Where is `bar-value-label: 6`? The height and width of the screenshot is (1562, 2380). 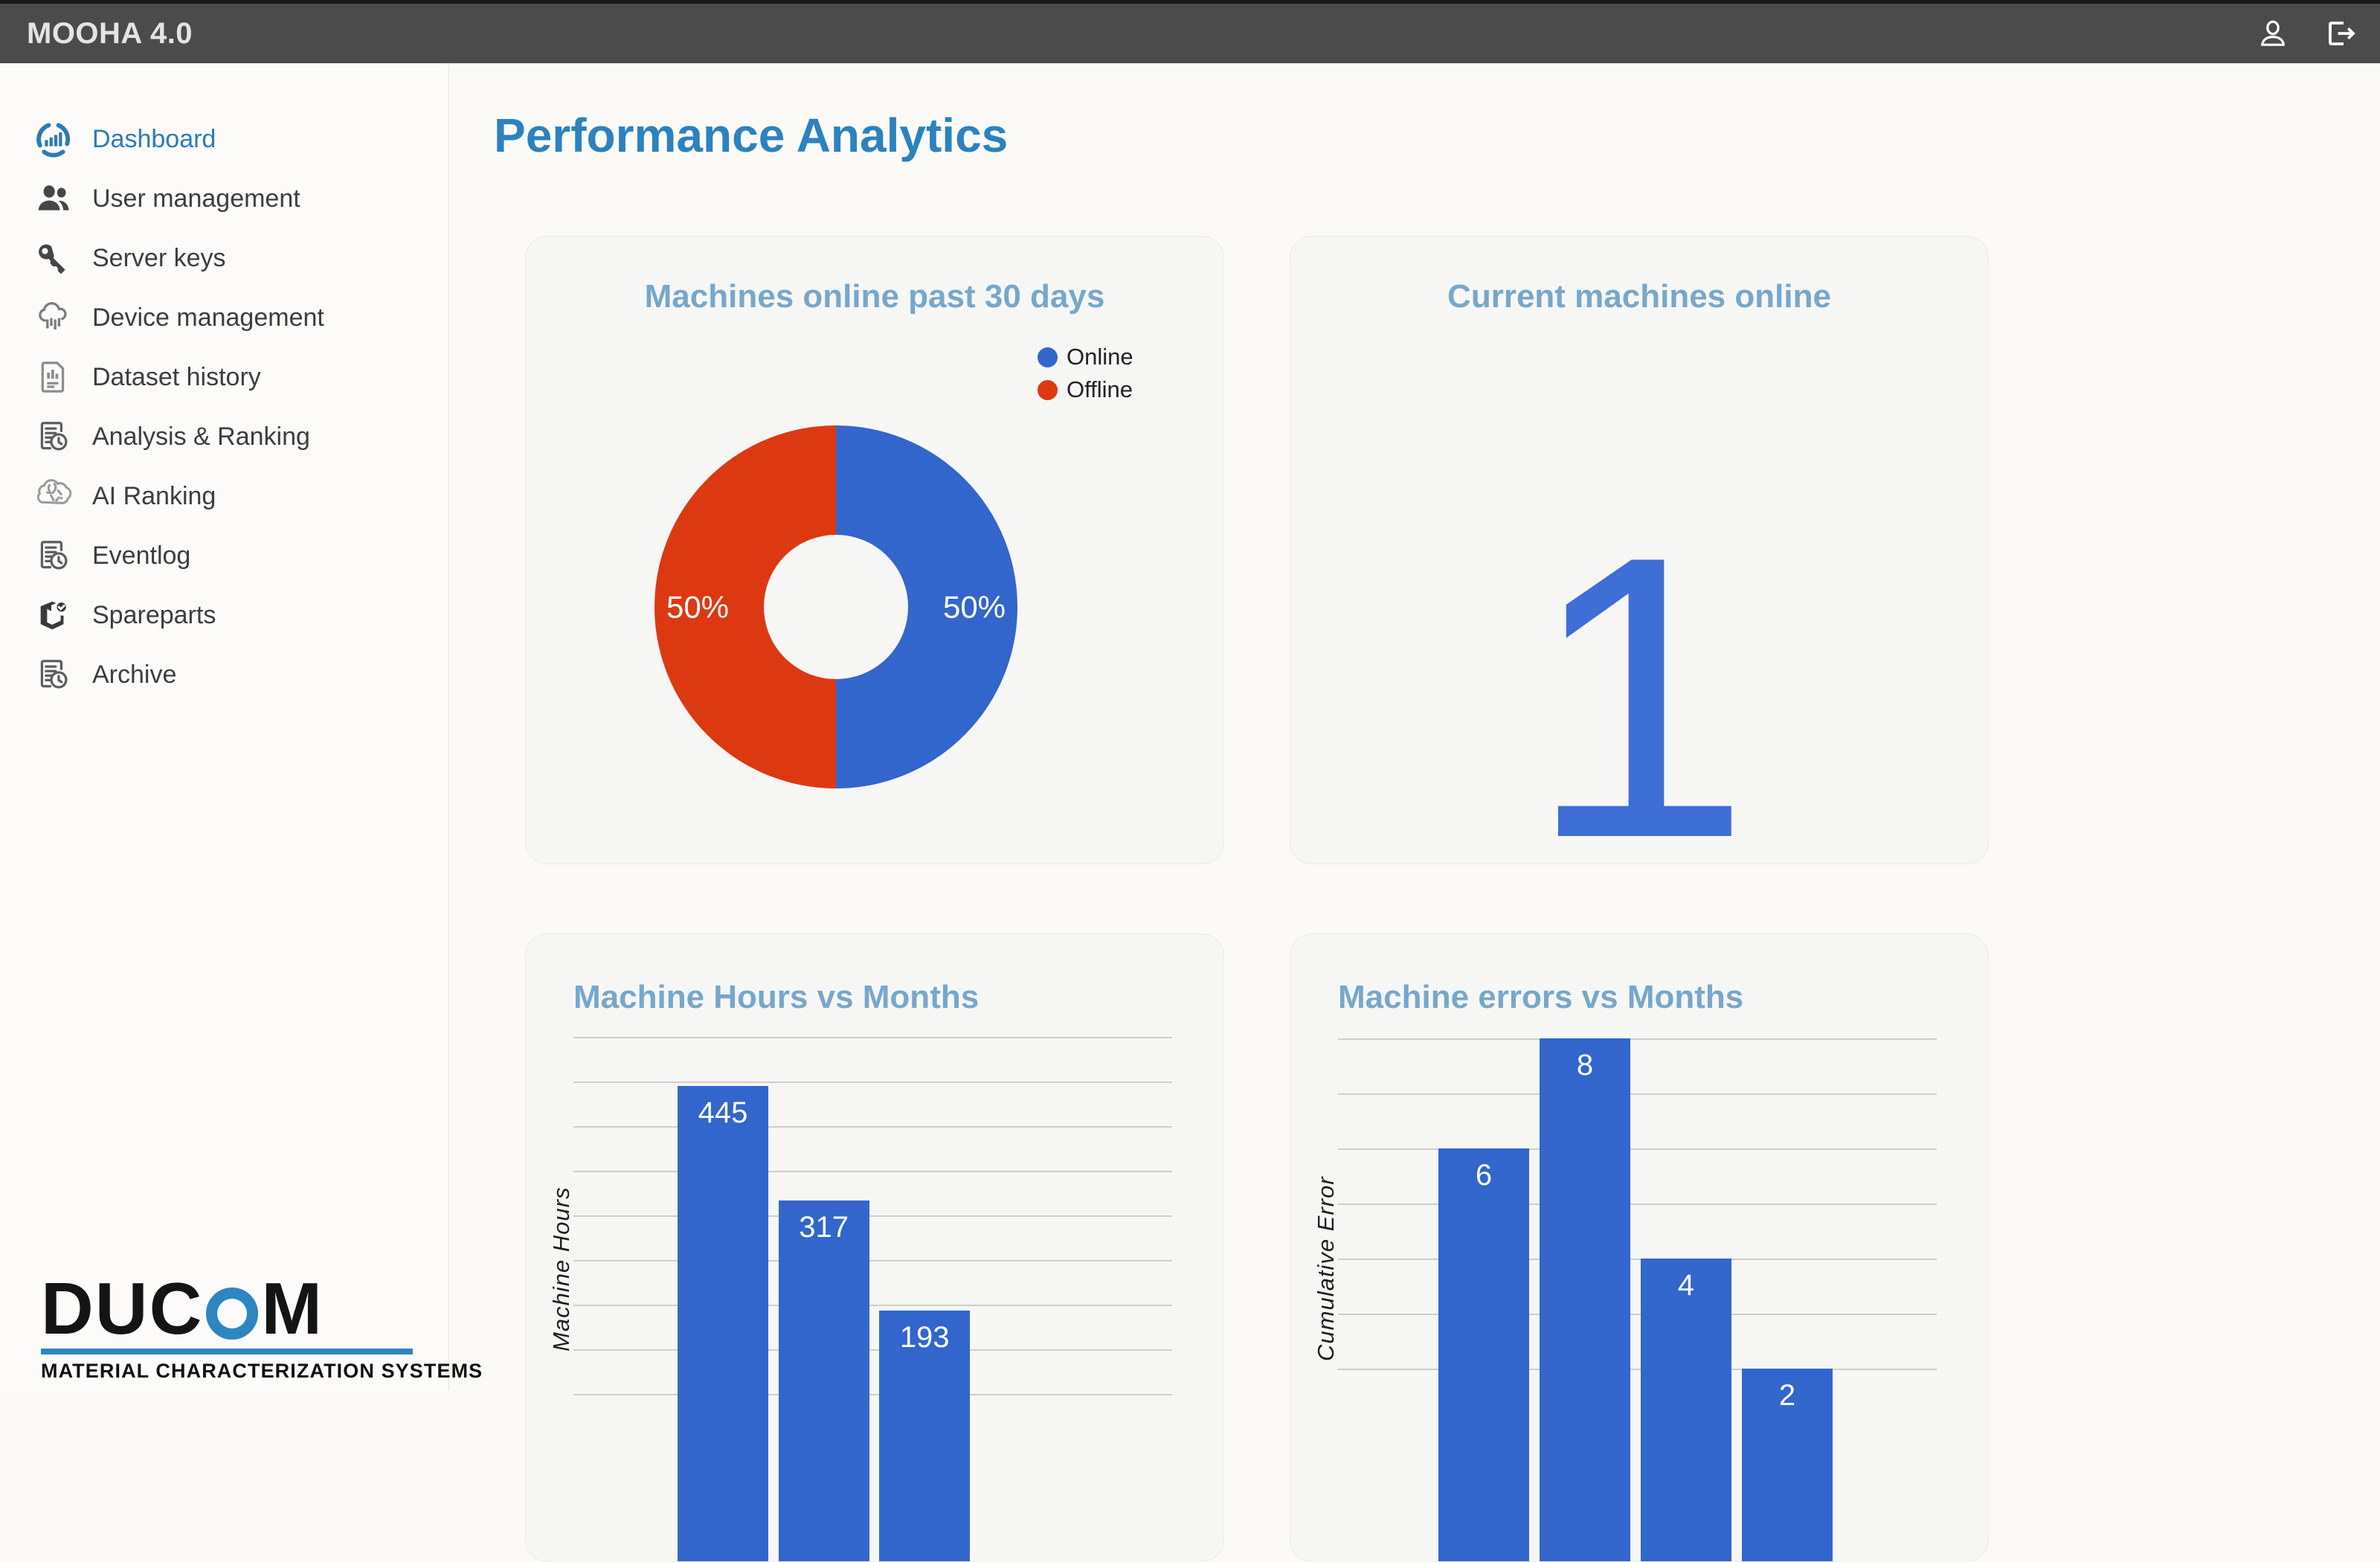 bar-value-label: 6 is located at coordinates (1484, 1175).